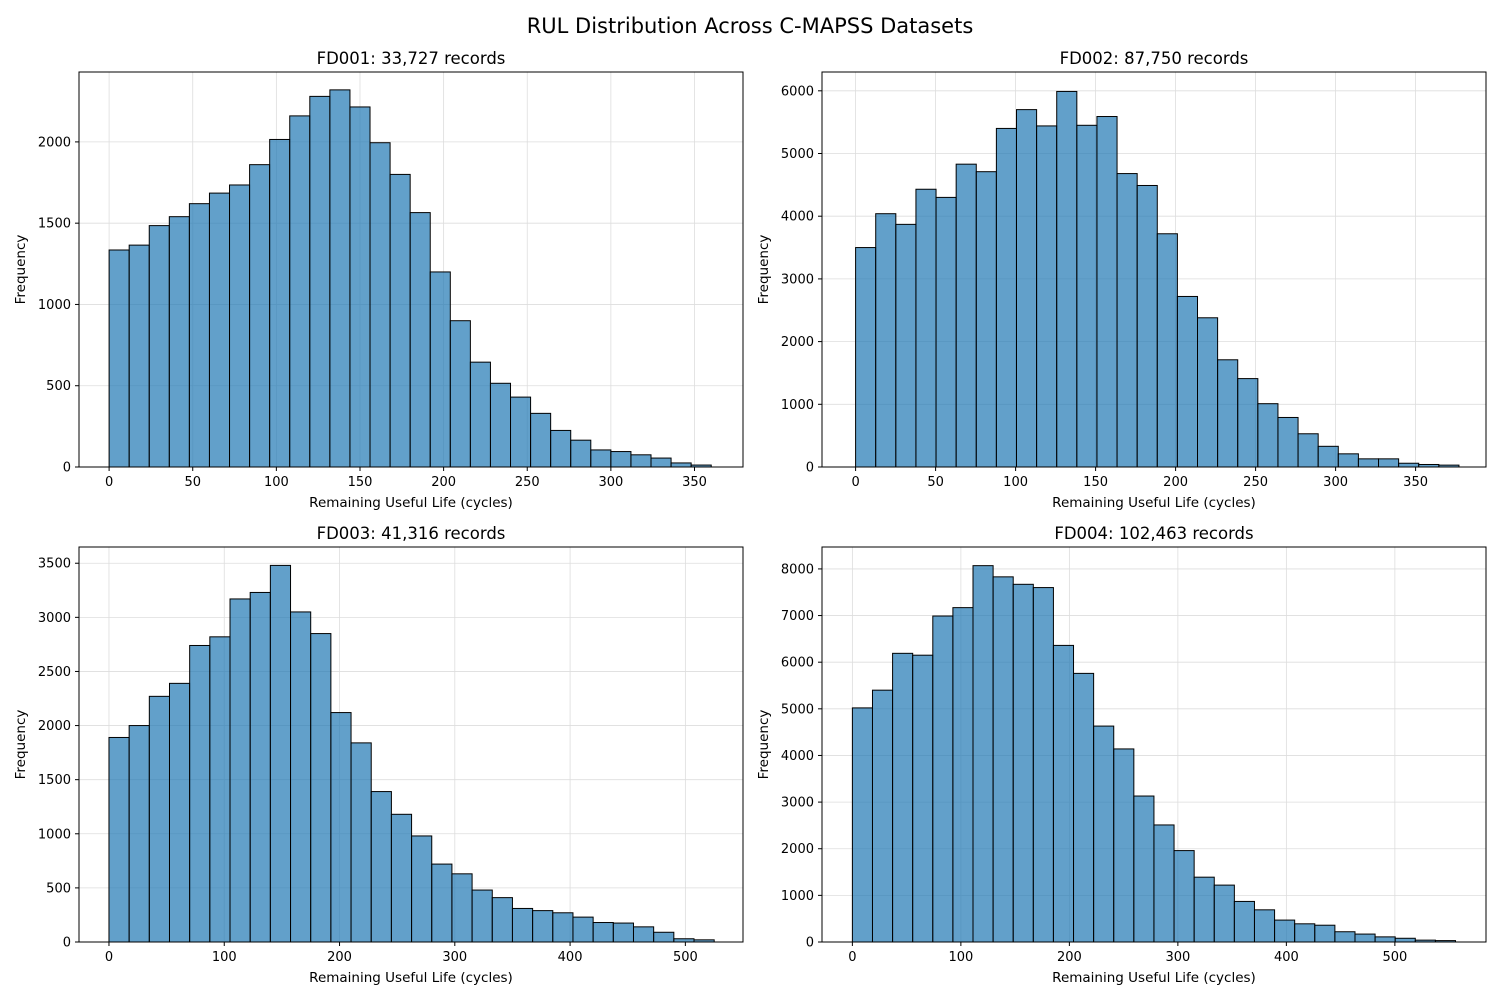  Describe the element at coordinates (797, 342) in the screenshot. I see `y-tick-label: 2000` at that location.